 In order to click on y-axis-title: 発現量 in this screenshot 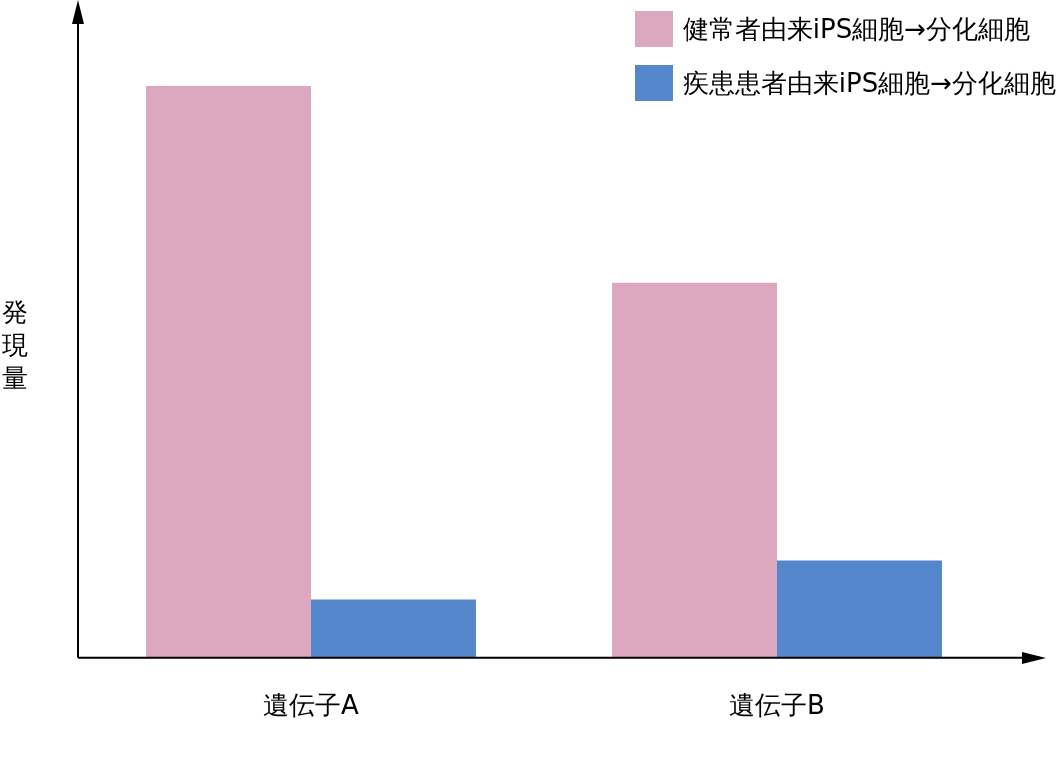, I will do `click(15, 345)`.